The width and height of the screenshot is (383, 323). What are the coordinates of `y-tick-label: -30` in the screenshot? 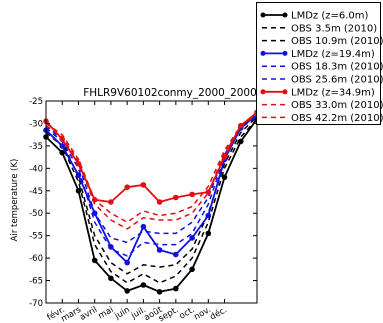 It's located at (36, 124).